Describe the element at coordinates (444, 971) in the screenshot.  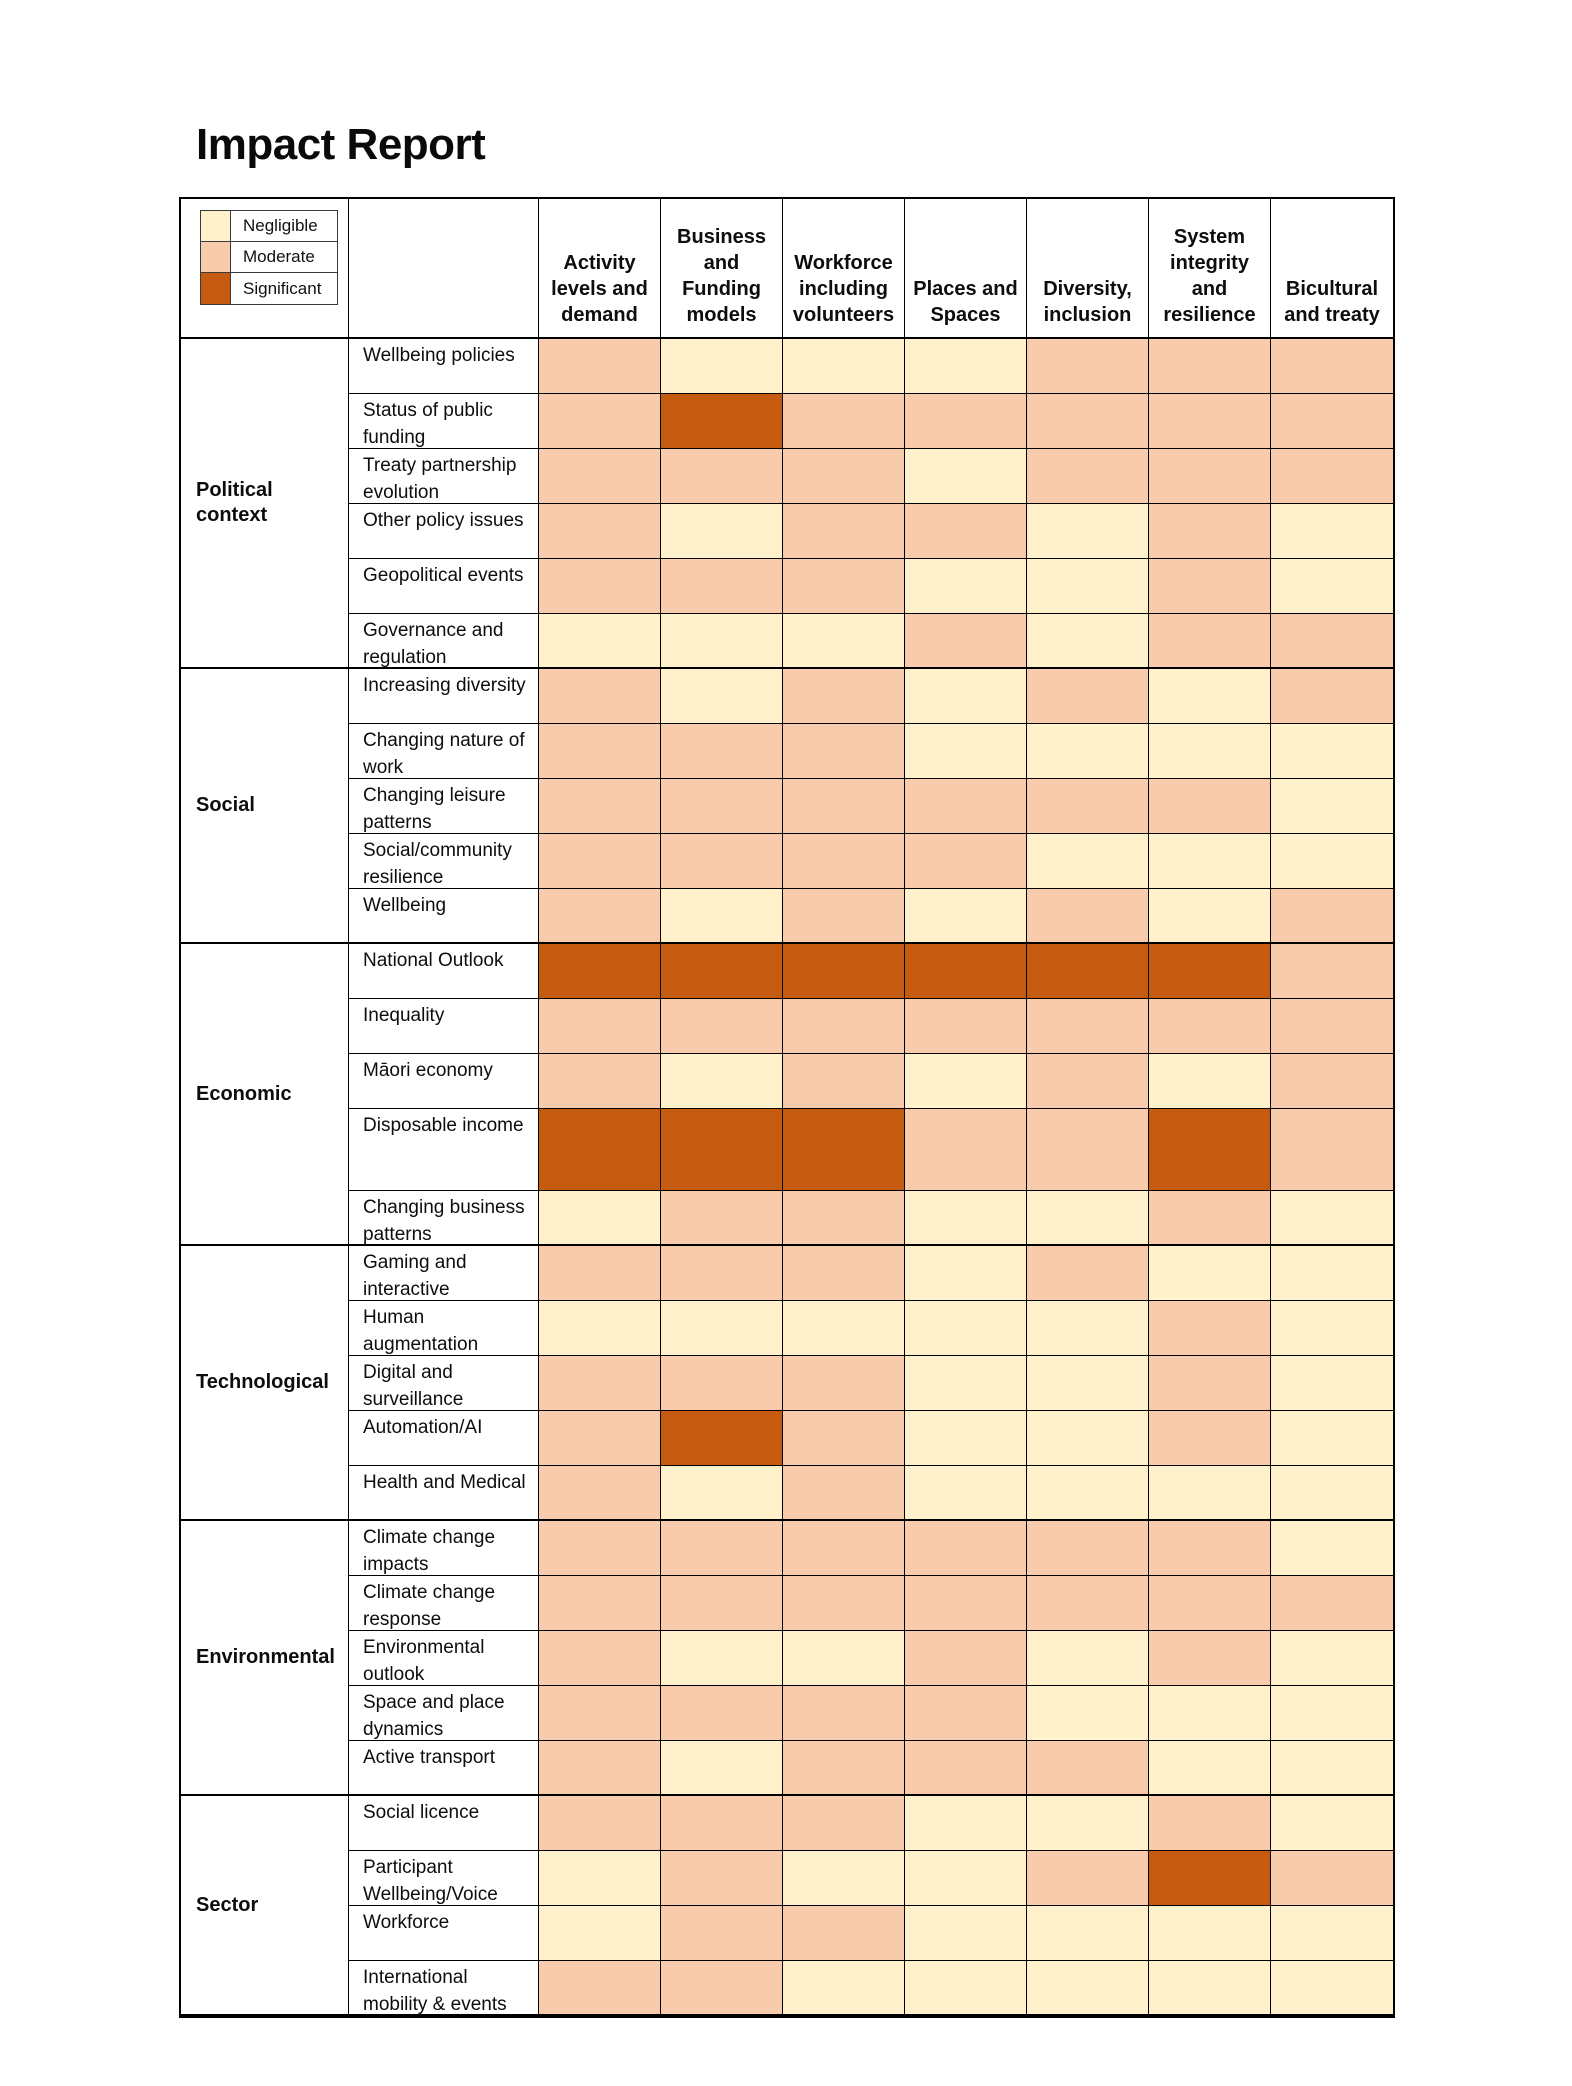
I see `row-label: National Outlook` at that location.